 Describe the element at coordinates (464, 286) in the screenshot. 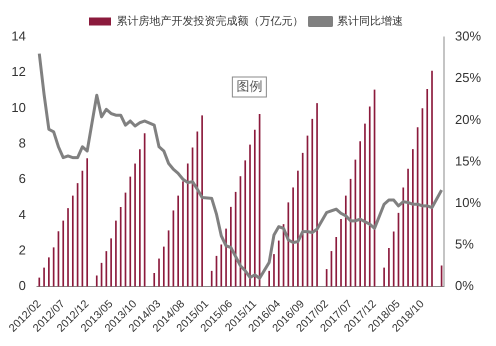

I see `y2-tick-label: 0%` at that location.